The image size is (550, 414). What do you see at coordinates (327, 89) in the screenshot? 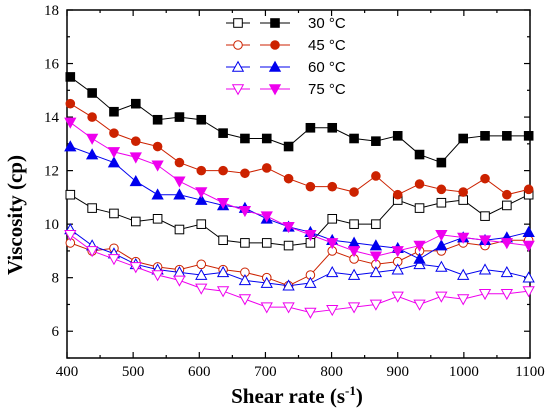
I see `legend-label: 75 °C` at bounding box center [327, 89].